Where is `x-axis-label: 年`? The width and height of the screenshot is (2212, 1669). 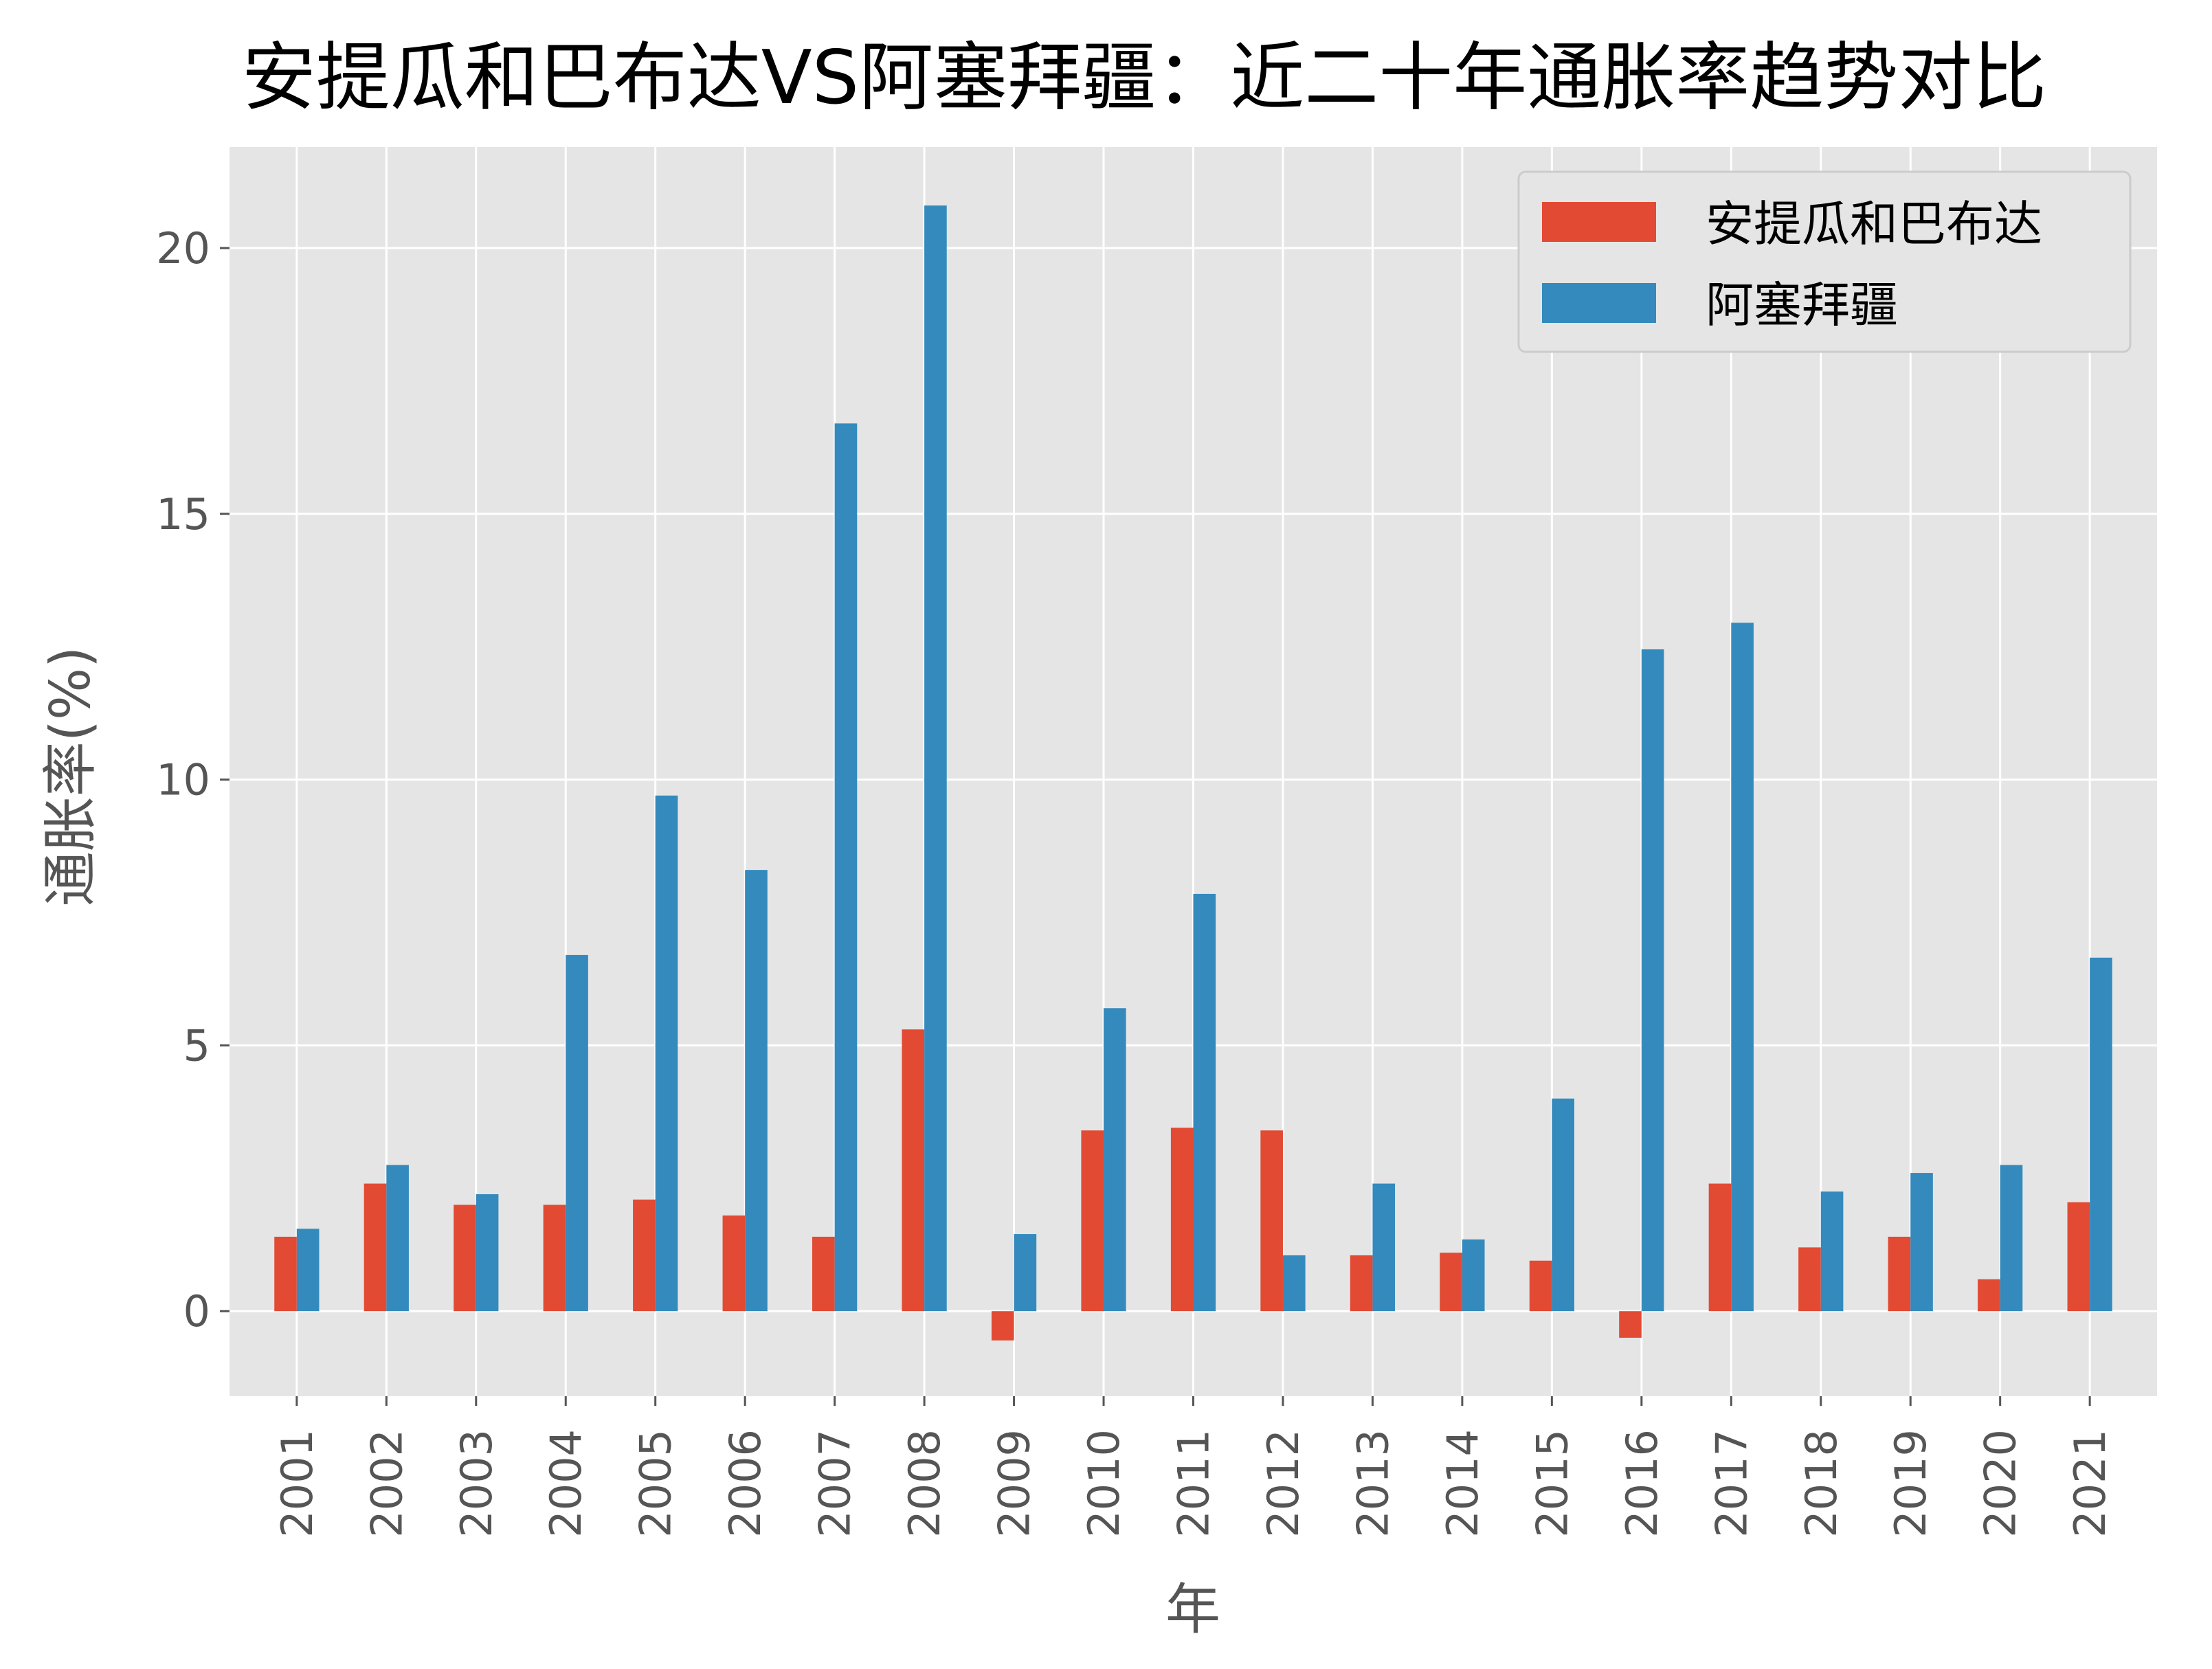 x-axis-label: 年 is located at coordinates (1192, 1610).